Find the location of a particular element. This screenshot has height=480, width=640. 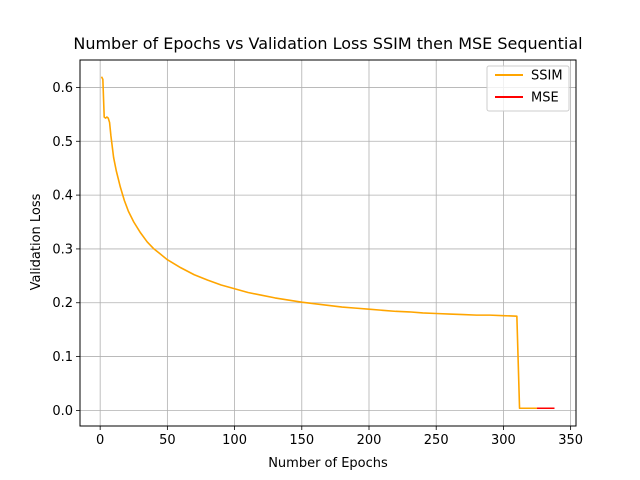

x-axis-ticks: 0 50 100 150 200 250 300 350 is located at coordinates (339, 437).